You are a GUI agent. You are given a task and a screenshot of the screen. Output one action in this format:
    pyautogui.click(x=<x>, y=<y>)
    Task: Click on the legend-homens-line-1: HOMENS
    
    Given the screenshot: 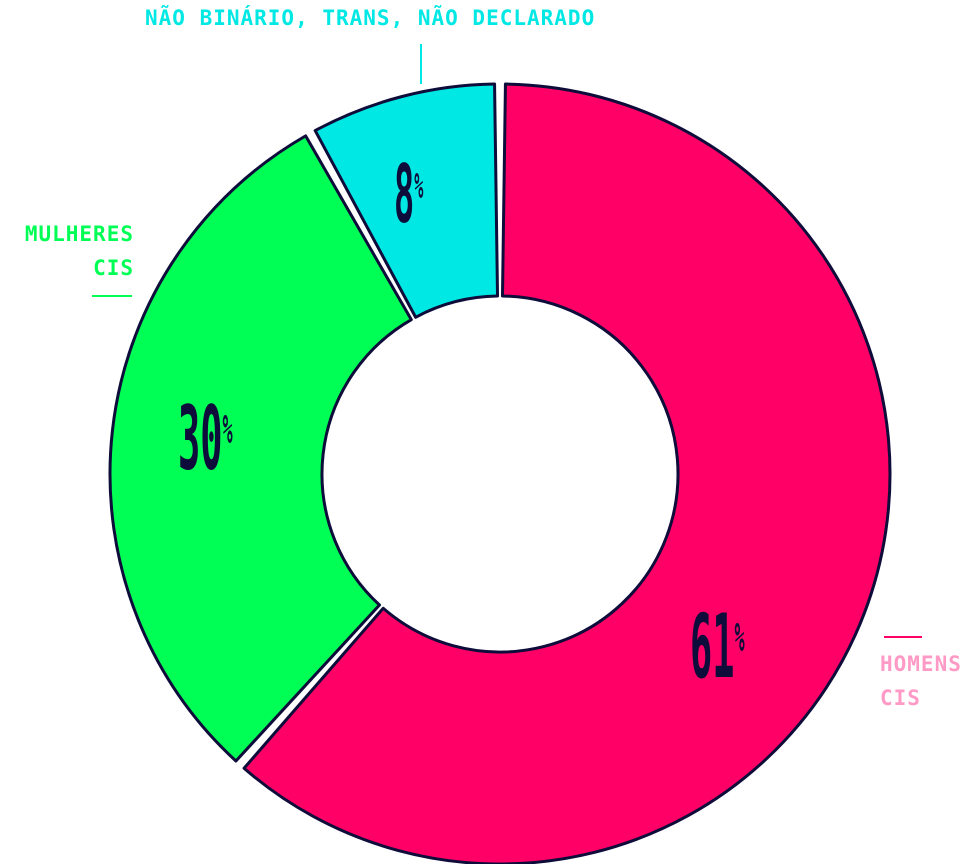 What is the action you would take?
    pyautogui.click(x=921, y=664)
    